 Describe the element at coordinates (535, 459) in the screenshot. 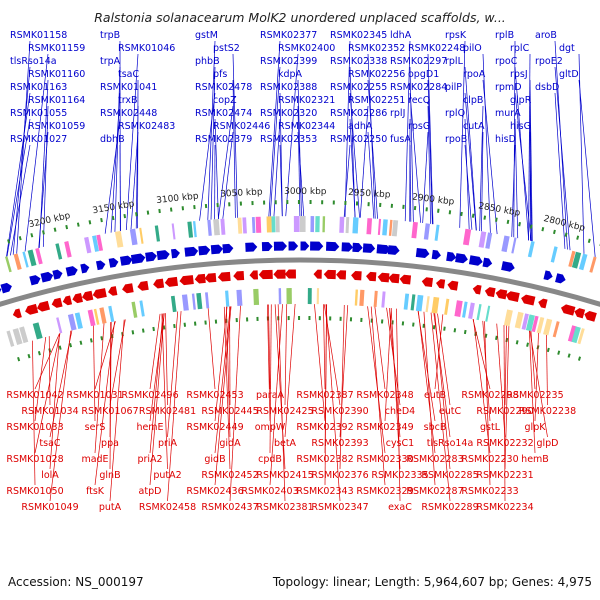

I see `bottom-gene-label: hemB` at that location.